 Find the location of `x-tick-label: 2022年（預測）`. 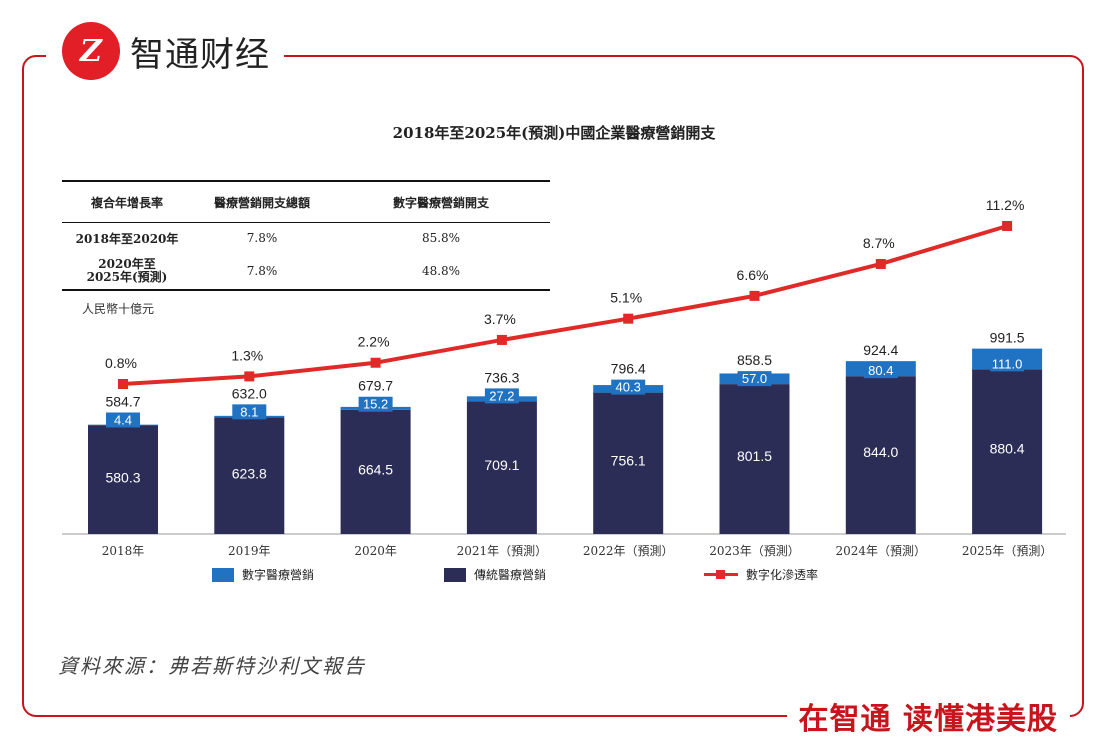

x-tick-label: 2022年（預測） is located at coordinates (628, 551).